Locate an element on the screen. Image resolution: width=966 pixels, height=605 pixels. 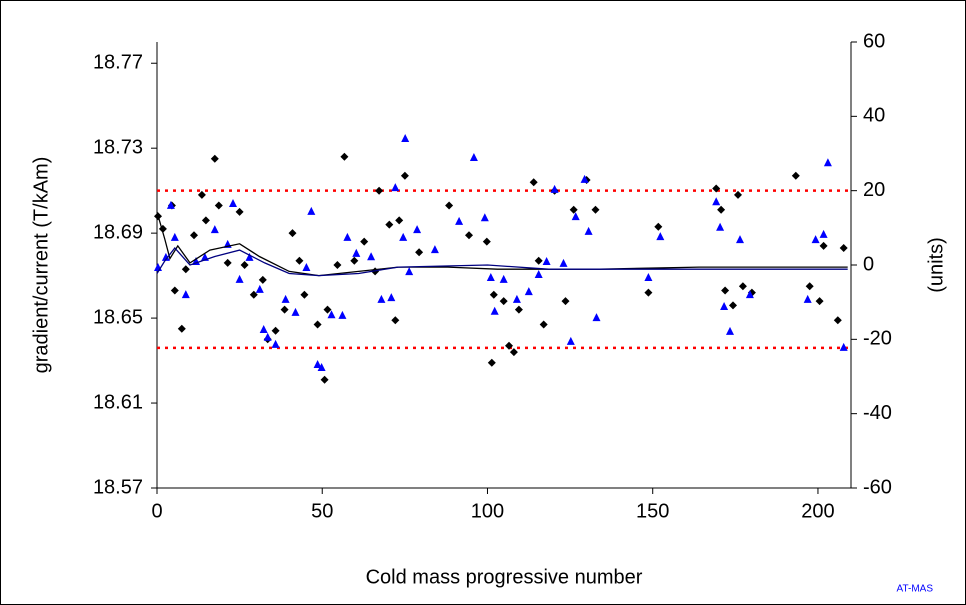
y2-axis-label: (units) is located at coordinates (936, 265).